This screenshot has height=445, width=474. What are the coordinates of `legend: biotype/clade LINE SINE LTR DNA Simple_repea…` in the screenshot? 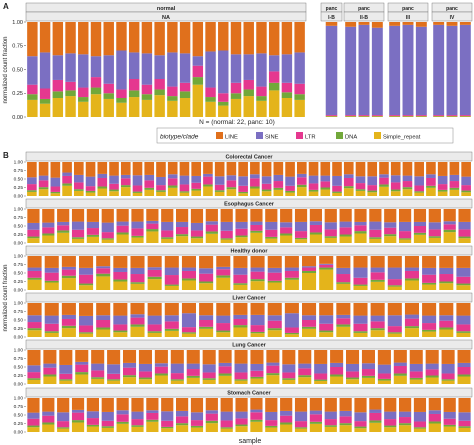 It's located at (305, 135).